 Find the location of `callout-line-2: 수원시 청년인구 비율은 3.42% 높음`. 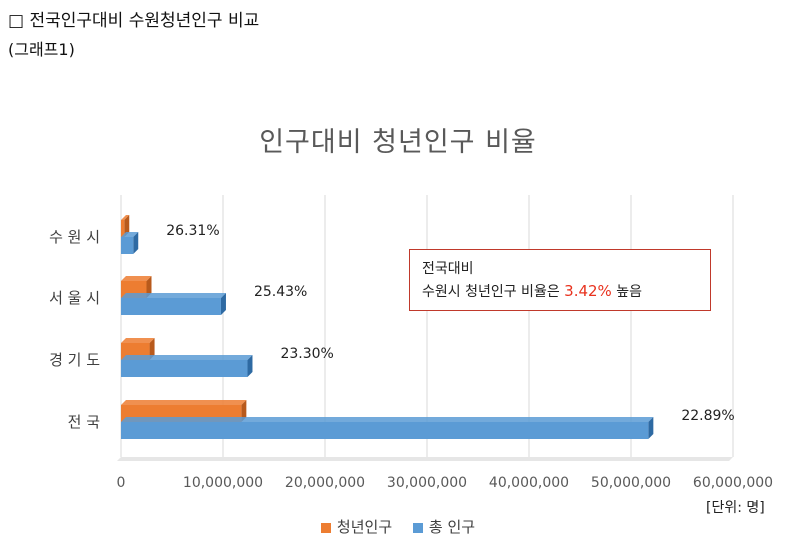

callout-line-2: 수원시 청년인구 비율은 3.42% 높음 is located at coordinates (560, 291).